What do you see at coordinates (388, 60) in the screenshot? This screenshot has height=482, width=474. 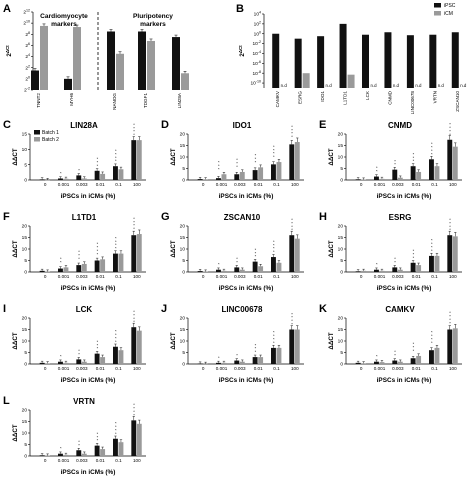 I see `bar-CNMD-iPSC` at bounding box center [388, 60].